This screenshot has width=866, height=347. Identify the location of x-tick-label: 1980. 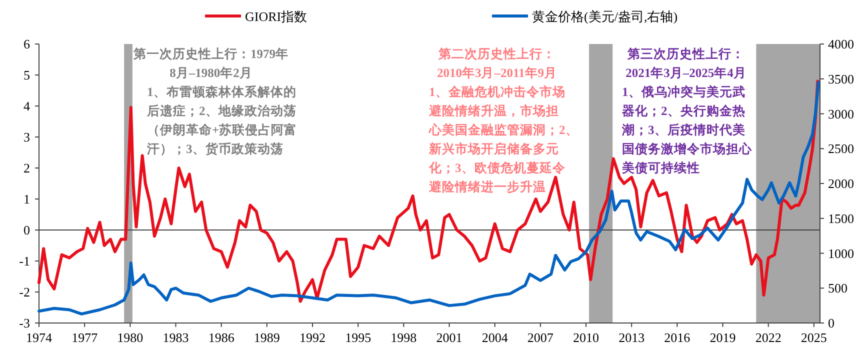
(130, 337).